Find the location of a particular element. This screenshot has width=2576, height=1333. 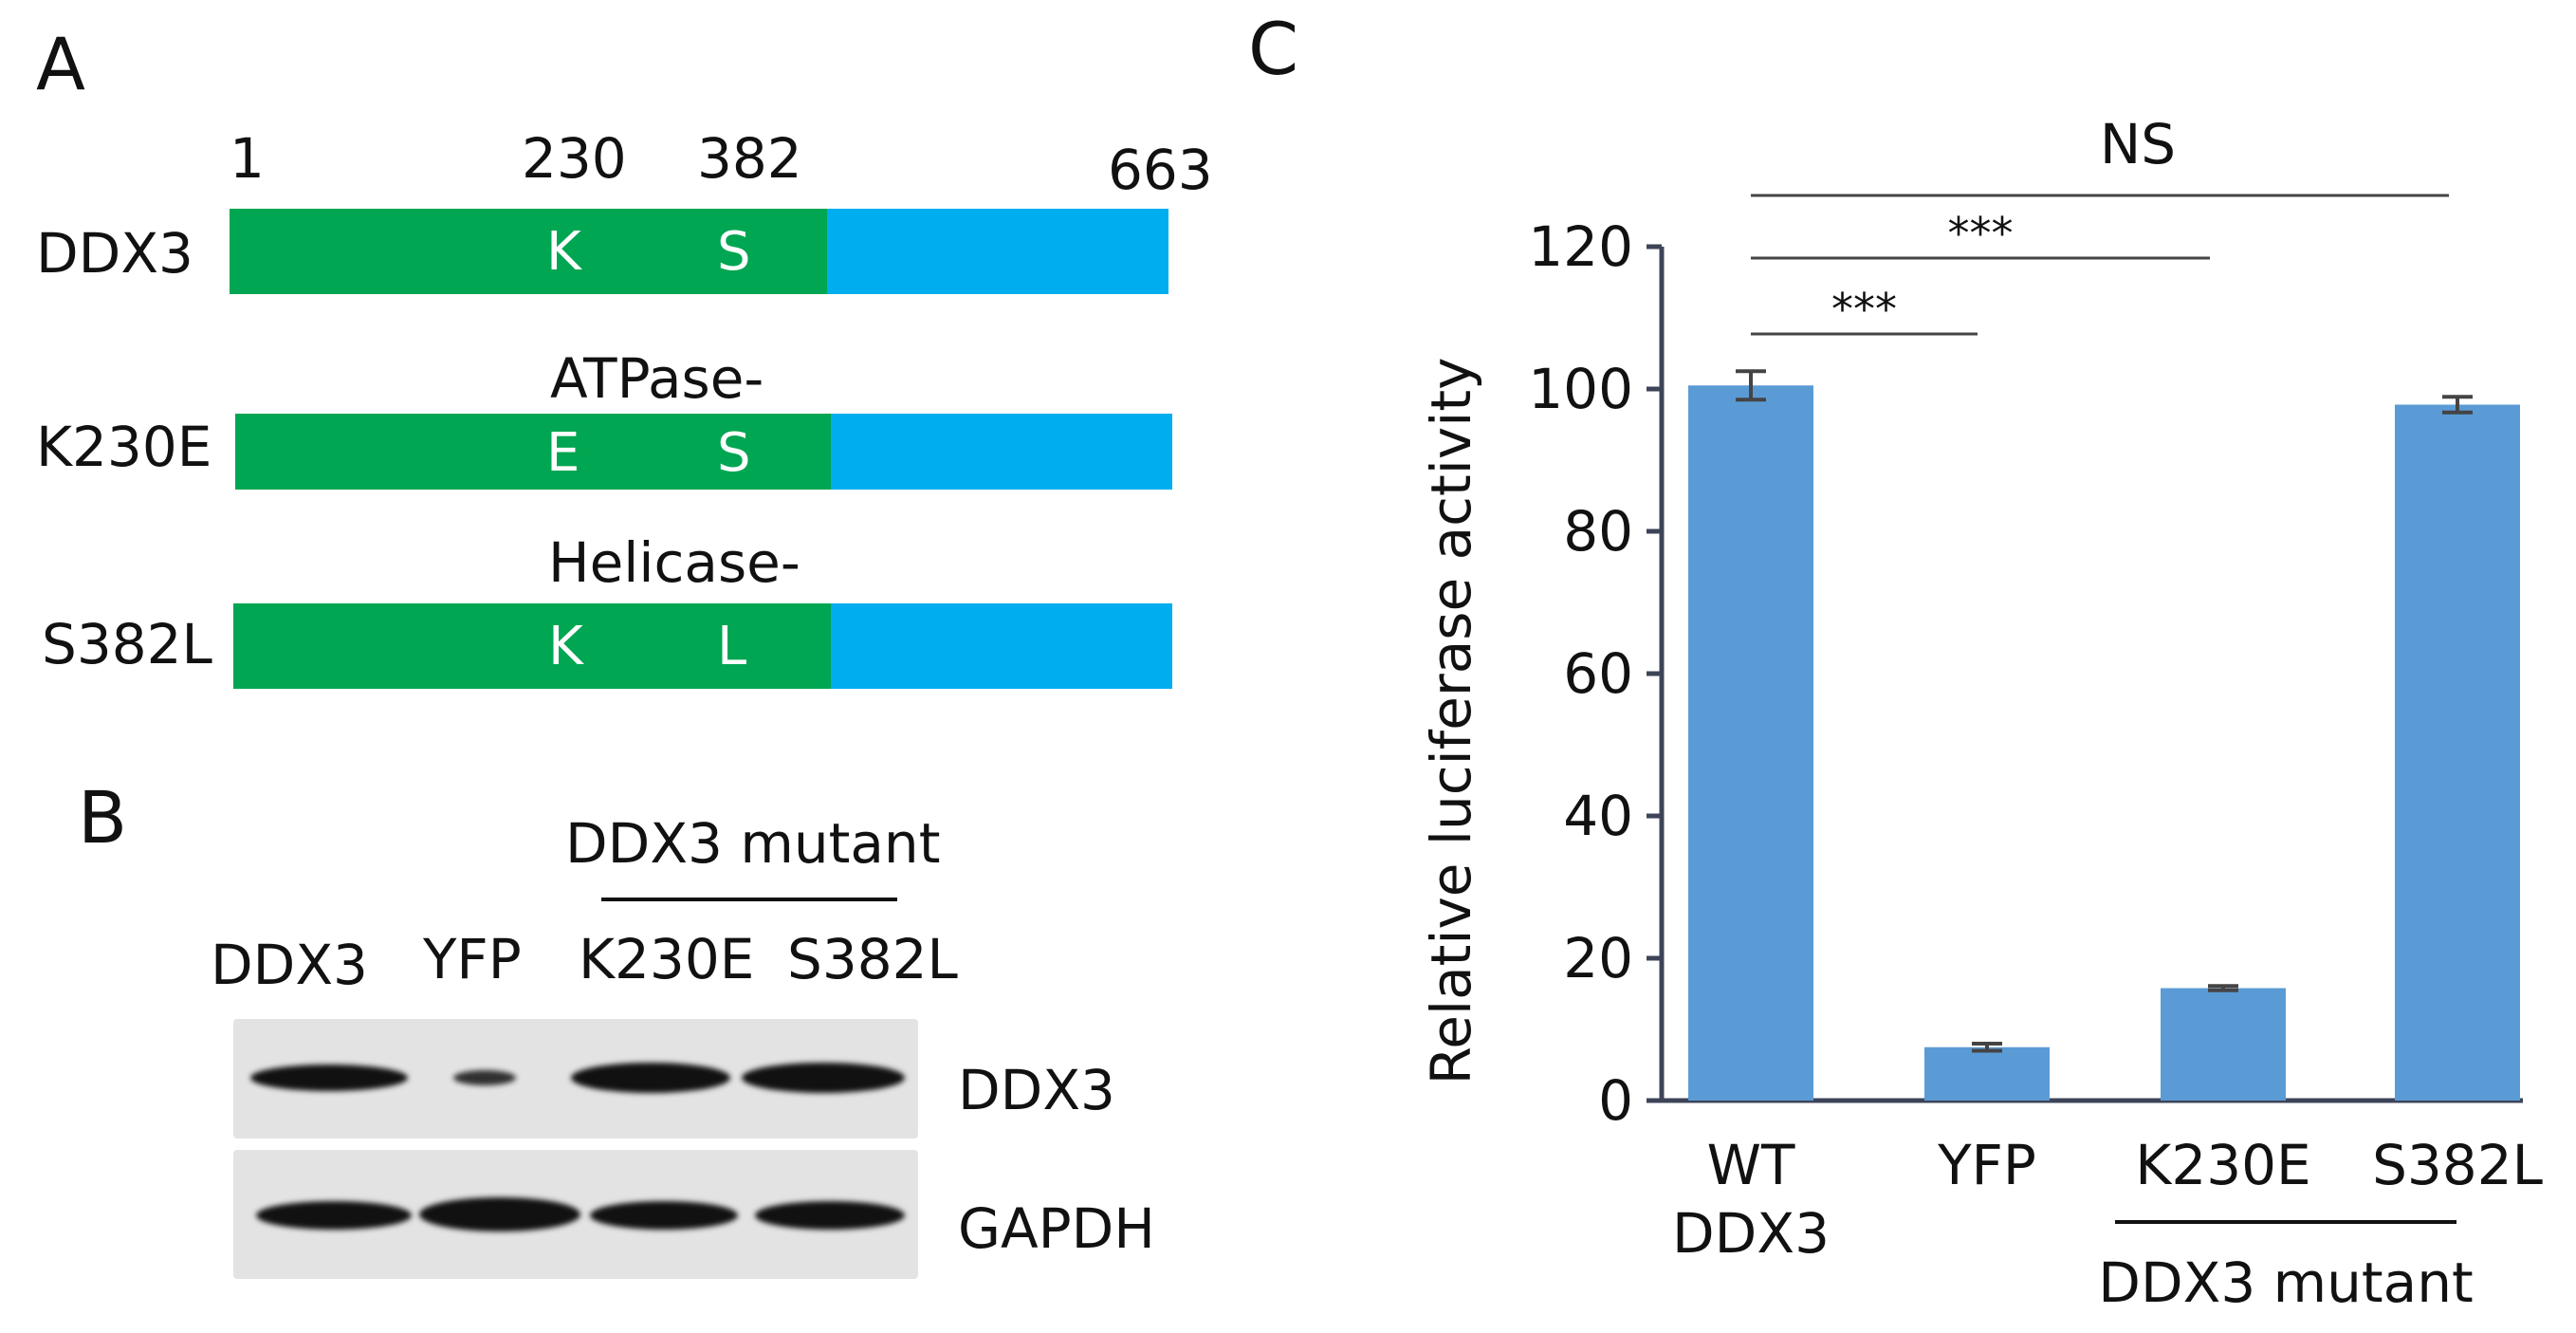

position-382-label: 382 is located at coordinates (749, 158).